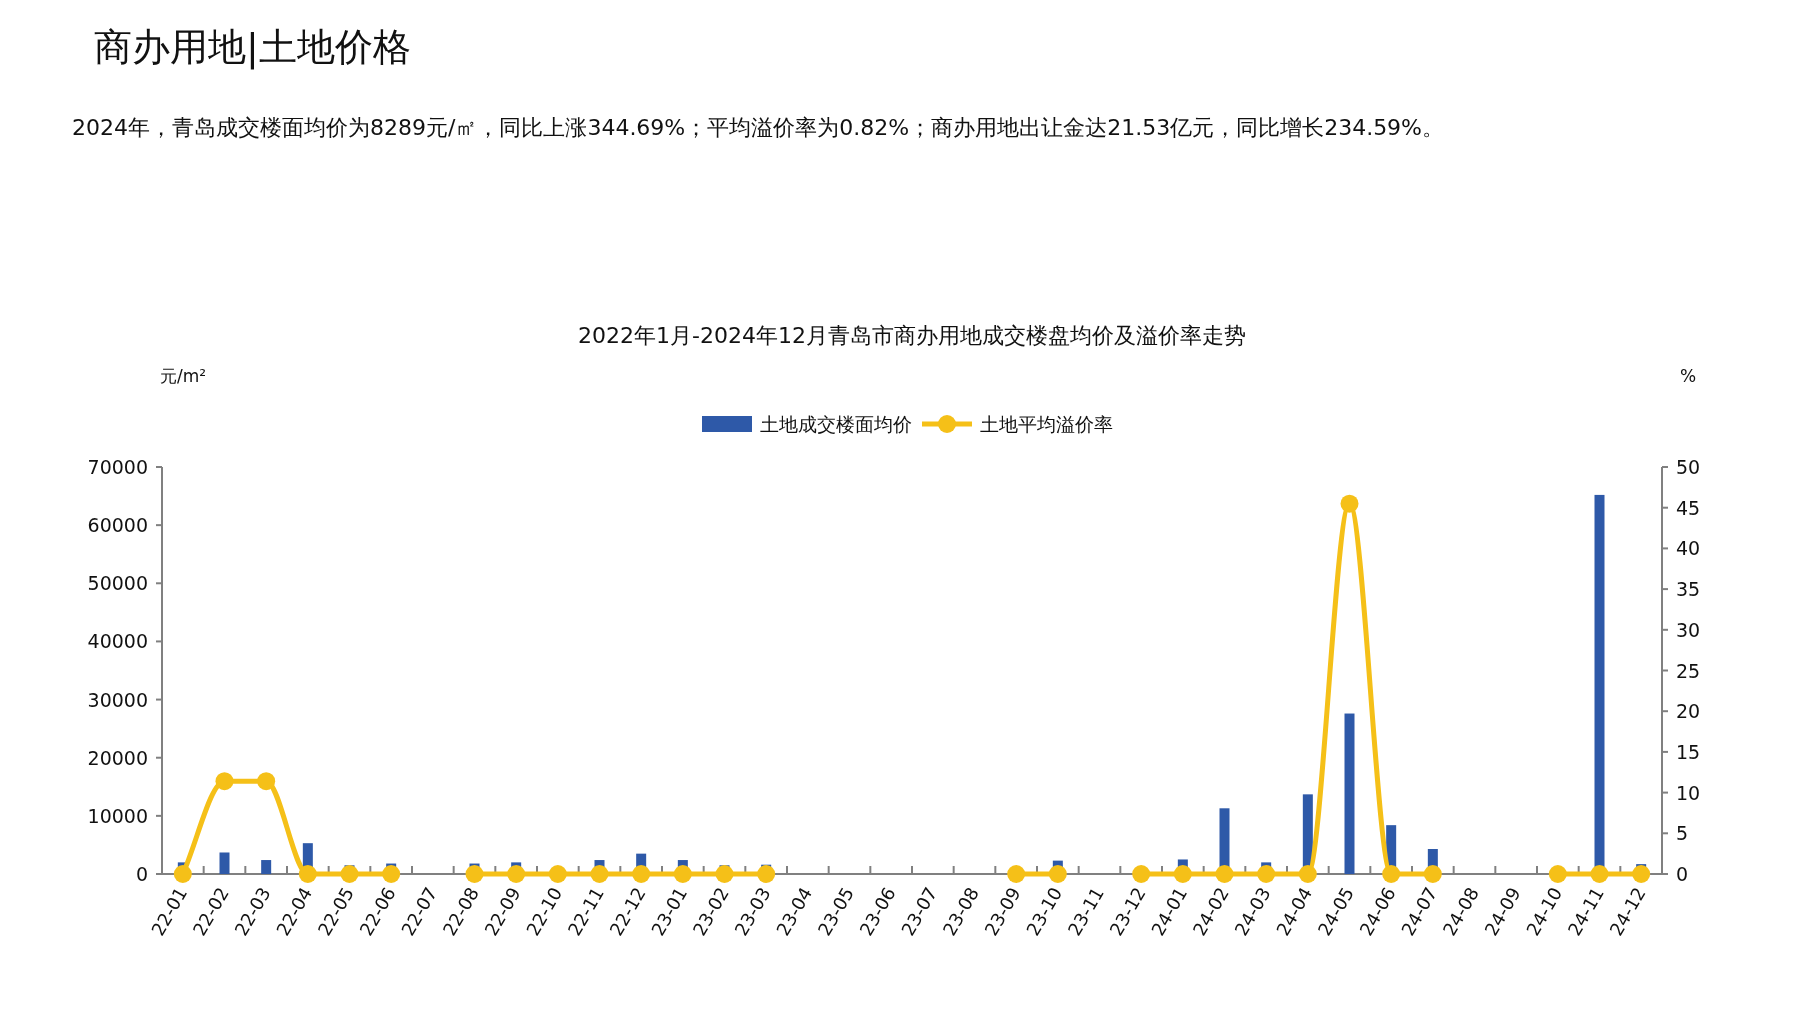 This screenshot has width=1797, height=1010. I want to click on y-tick-label: 50000, so click(117, 583).